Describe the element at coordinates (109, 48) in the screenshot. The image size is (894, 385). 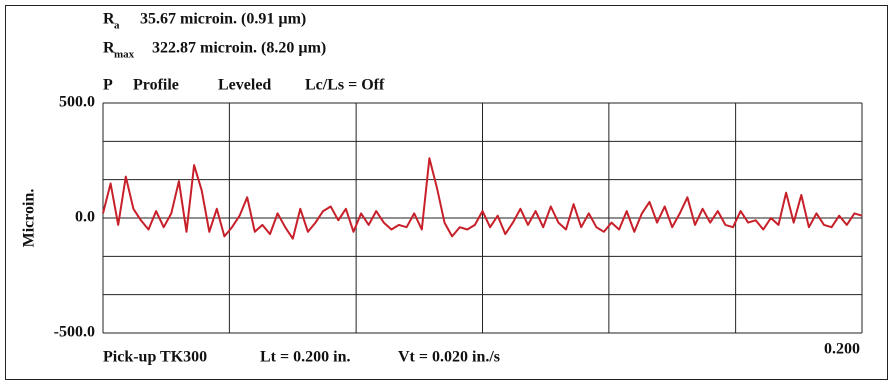
I see `rmax-symbol: R` at that location.